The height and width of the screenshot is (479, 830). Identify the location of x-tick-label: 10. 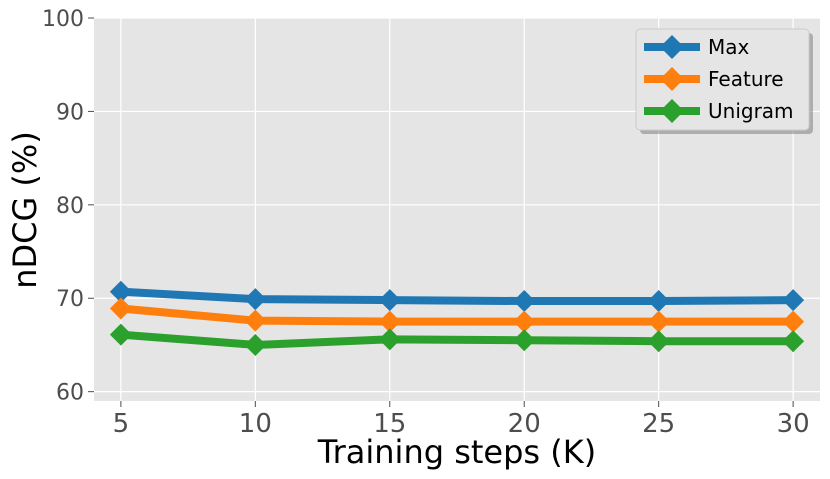
(255, 424).